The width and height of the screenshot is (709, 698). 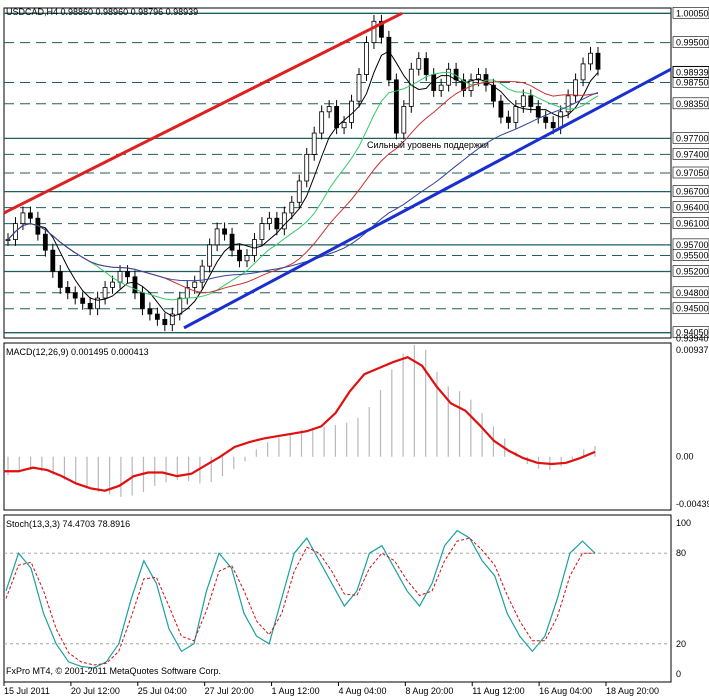 I want to click on macd-panel-header: MACD(12,26,9) 0.001495 0.000413, so click(x=77, y=352).